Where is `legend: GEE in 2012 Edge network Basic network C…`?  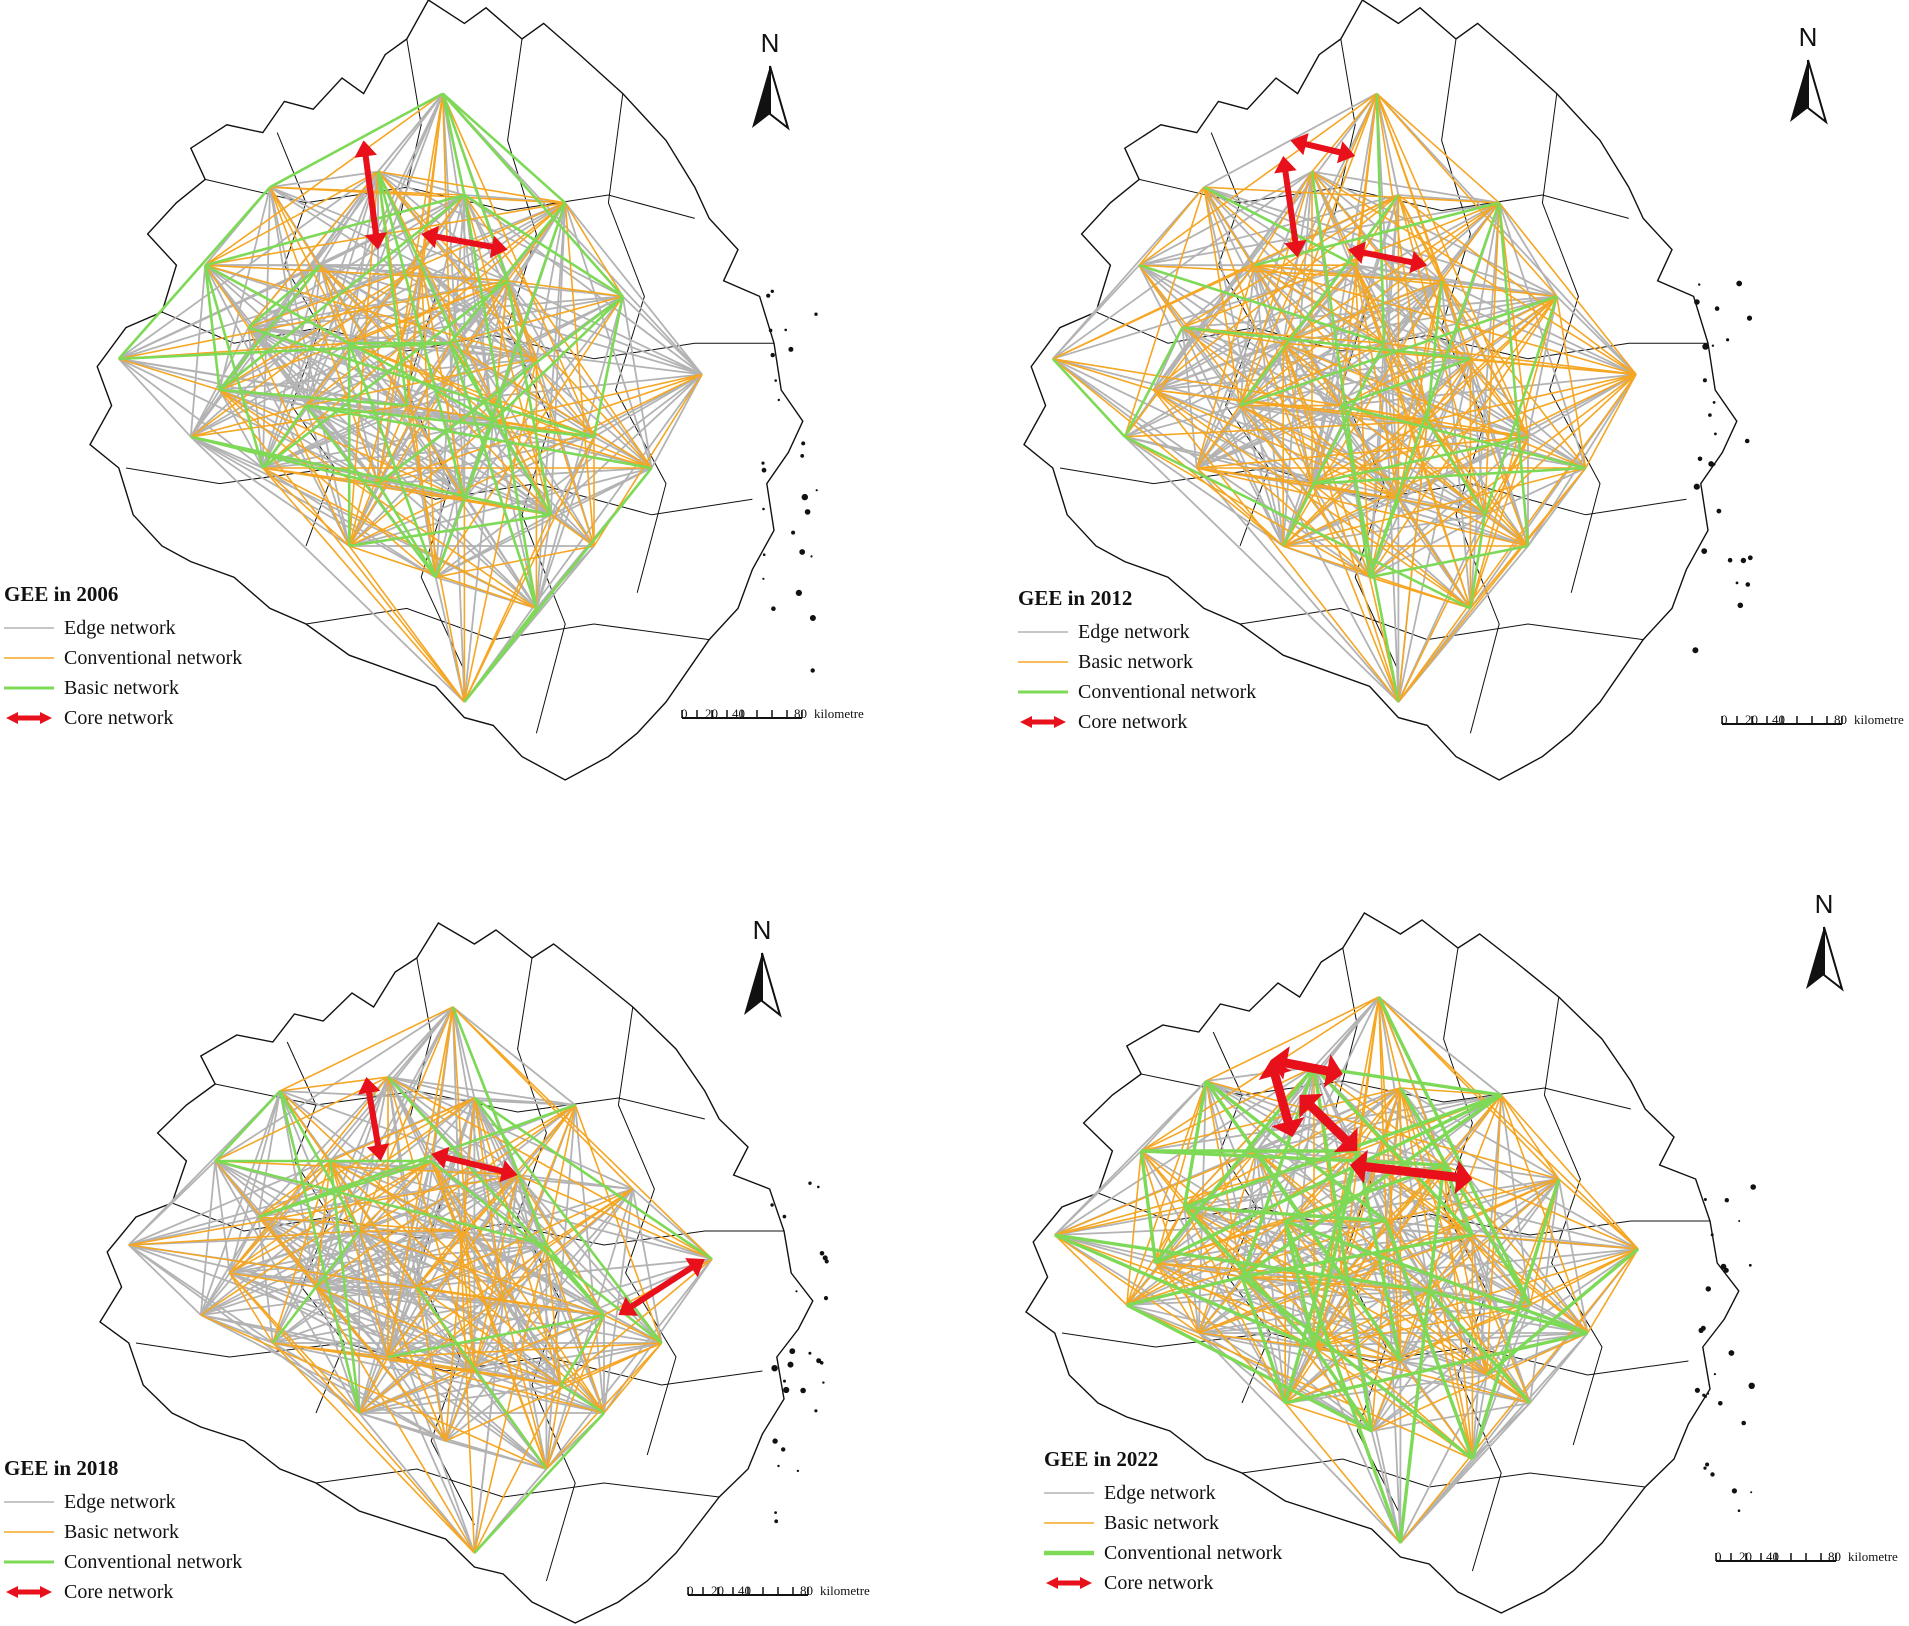 legend: GEE in 2012 Edge network Basic network C… is located at coordinates (1137, 661).